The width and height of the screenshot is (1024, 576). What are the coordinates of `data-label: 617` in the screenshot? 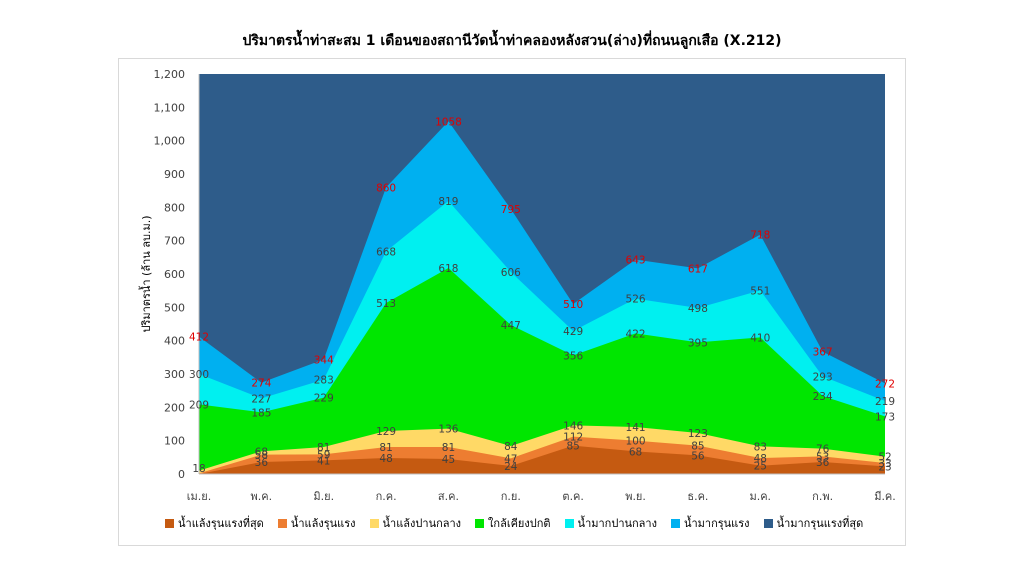 It's located at (698, 269).